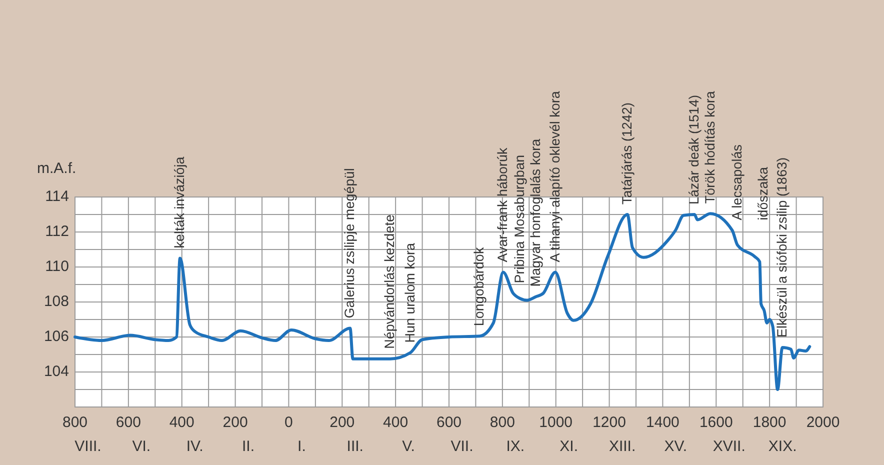  I want to click on annotation: Hun uralom kora, so click(409, 292).